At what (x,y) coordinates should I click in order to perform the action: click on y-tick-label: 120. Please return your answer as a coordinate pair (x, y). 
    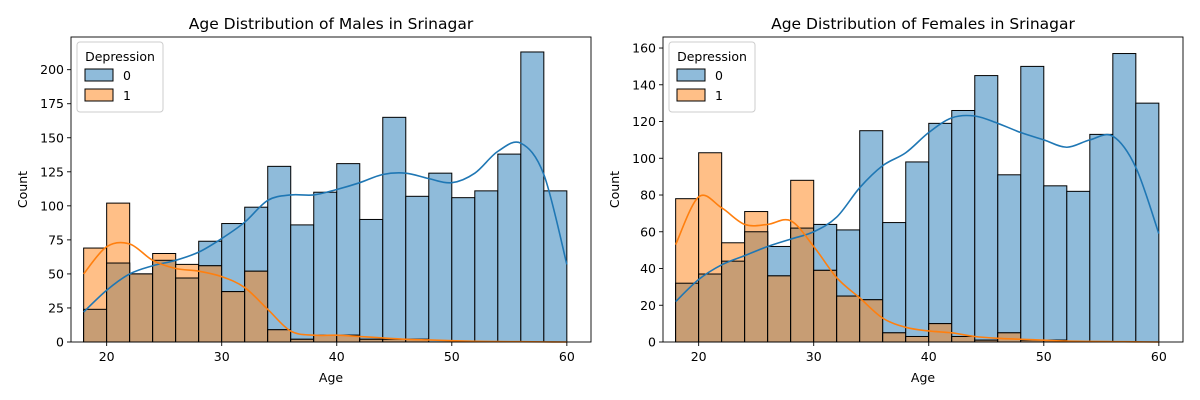
    Looking at the image, I should click on (644, 121).